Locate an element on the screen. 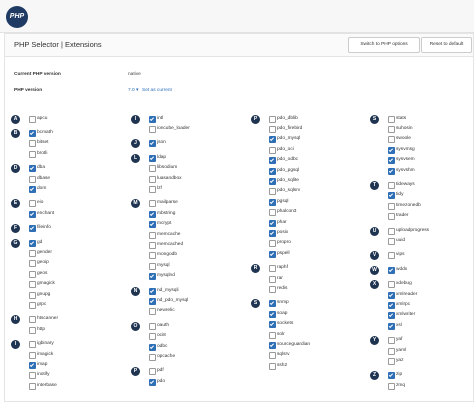 Image resolution: width=474 pixels, height=402 pixels. logo: PHP is located at coordinates (17, 17).